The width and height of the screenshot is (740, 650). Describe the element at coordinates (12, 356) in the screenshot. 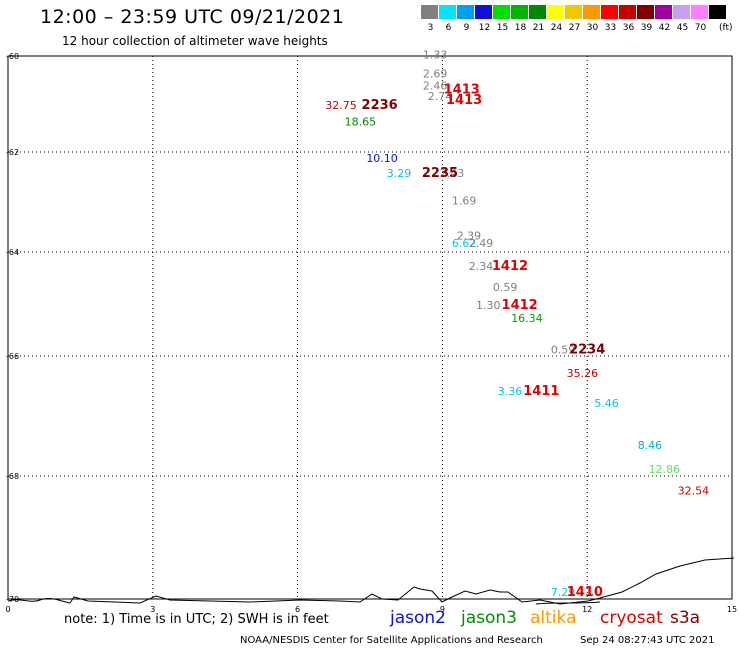

I see `latitude-label: -66` at that location.